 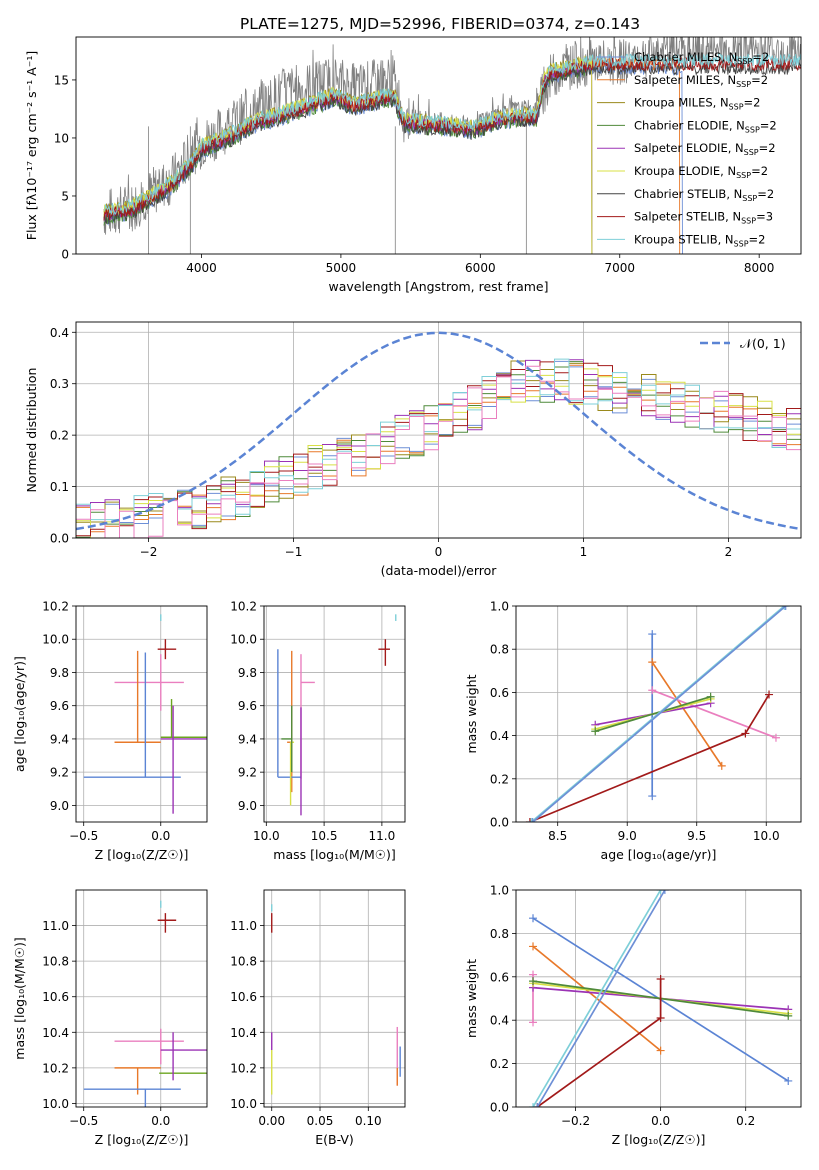 I want to click on legend-label-chabrier_miles: Chabrier MILES, NSSP=2, so click(x=701, y=58).